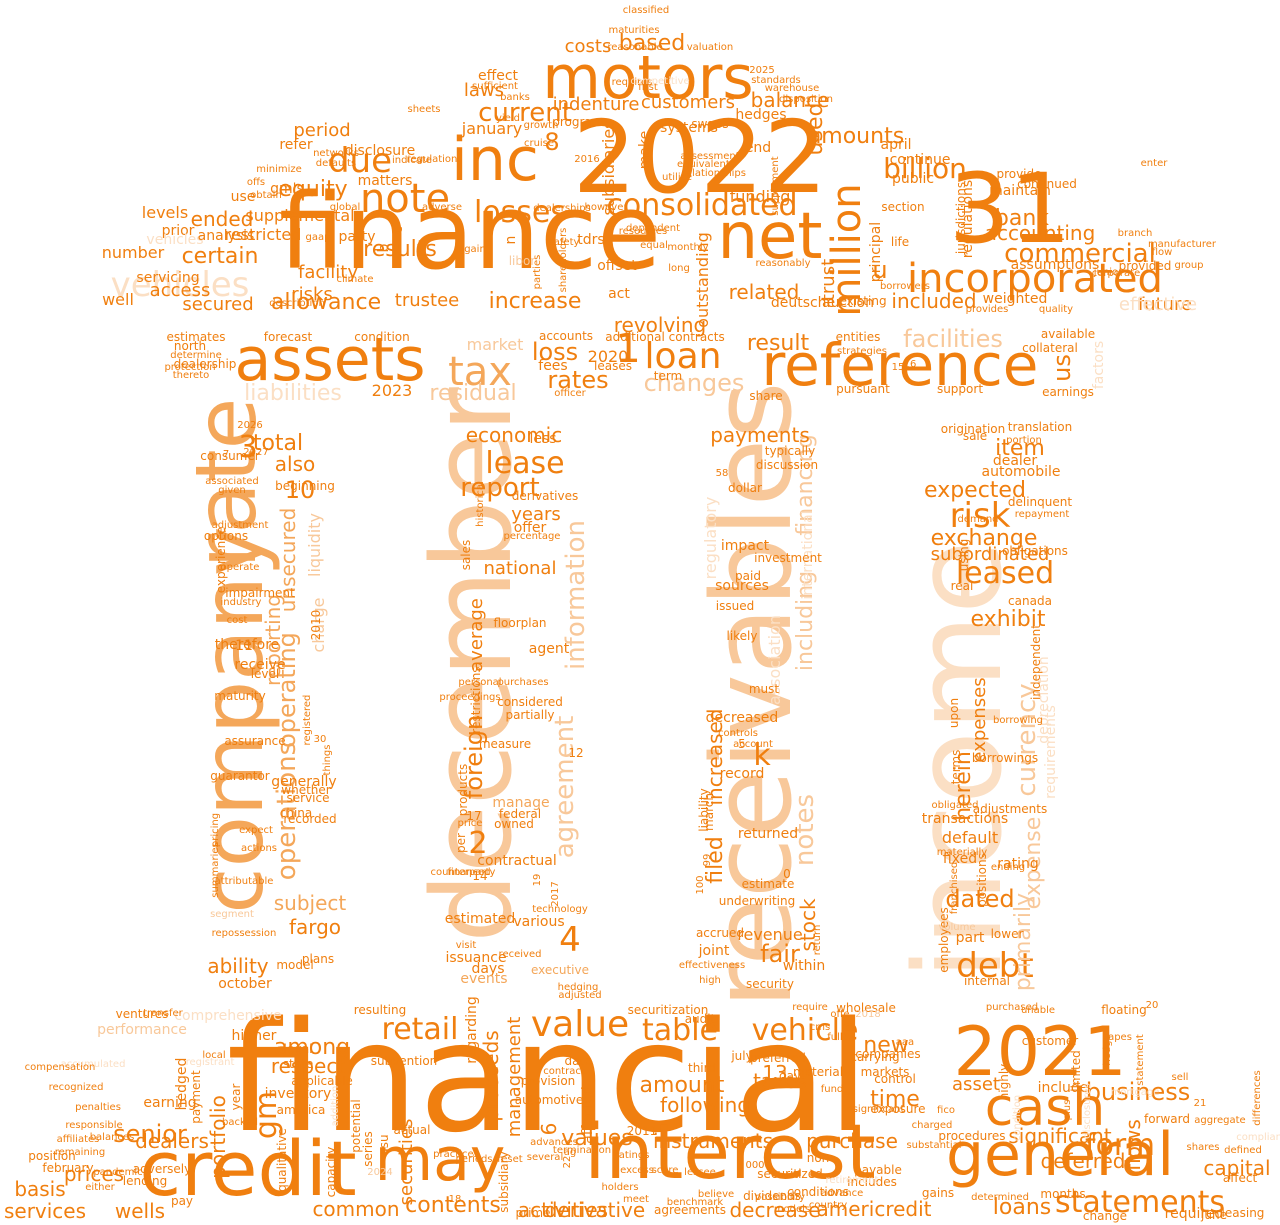 The height and width of the screenshot is (1225, 1280). What do you see at coordinates (634, 47) in the screenshot?
I see `word-reasonable: reasonable` at bounding box center [634, 47].